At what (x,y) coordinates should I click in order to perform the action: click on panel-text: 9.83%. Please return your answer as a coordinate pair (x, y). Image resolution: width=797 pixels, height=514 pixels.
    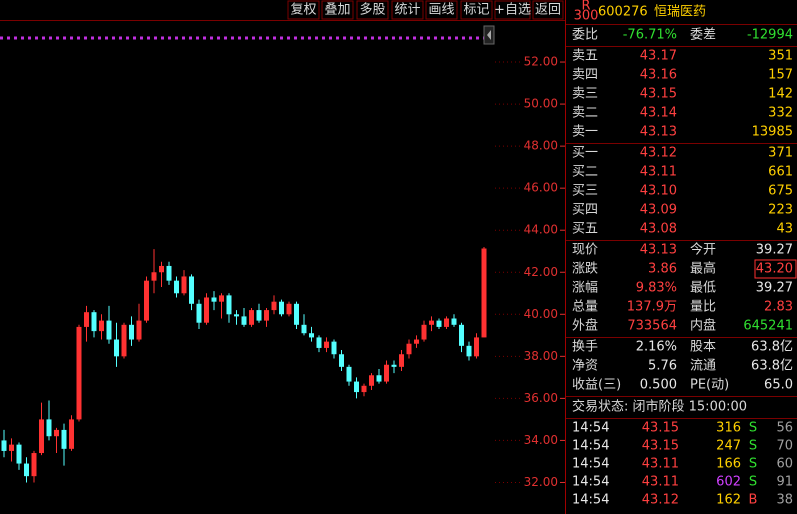
    Looking at the image, I should click on (656, 288).